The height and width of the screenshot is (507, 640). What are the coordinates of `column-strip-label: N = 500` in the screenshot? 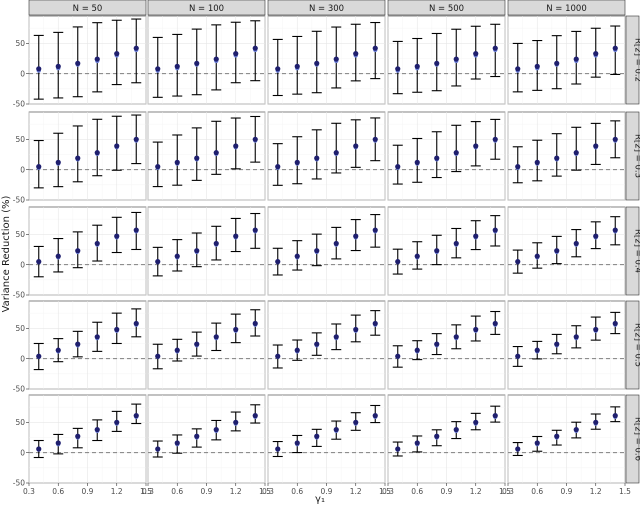 It's located at (446, 9).